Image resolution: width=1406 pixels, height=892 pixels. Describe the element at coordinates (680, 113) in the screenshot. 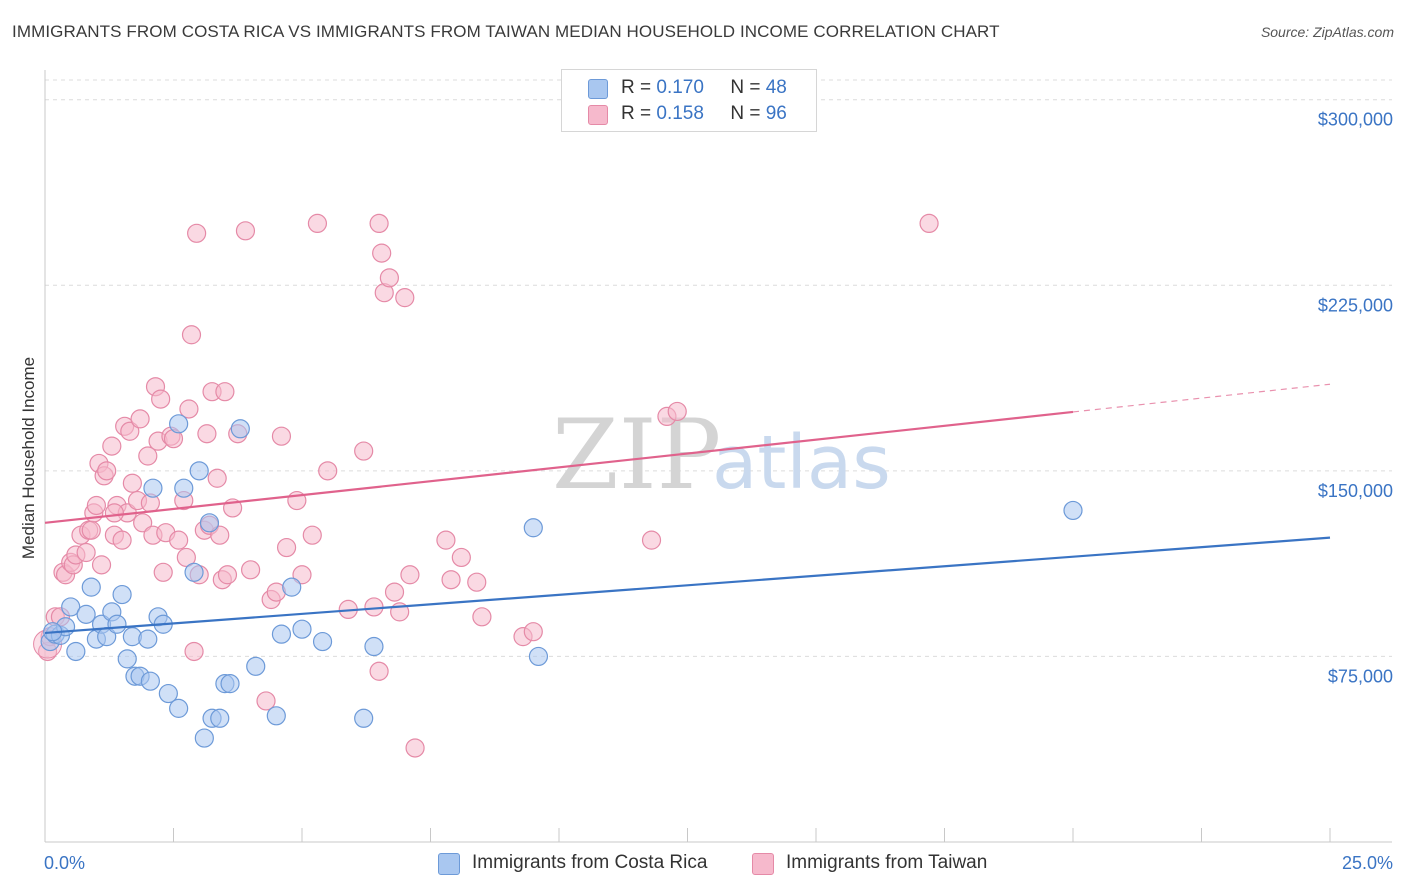

I see `legend-r-value: 0.158` at that location.